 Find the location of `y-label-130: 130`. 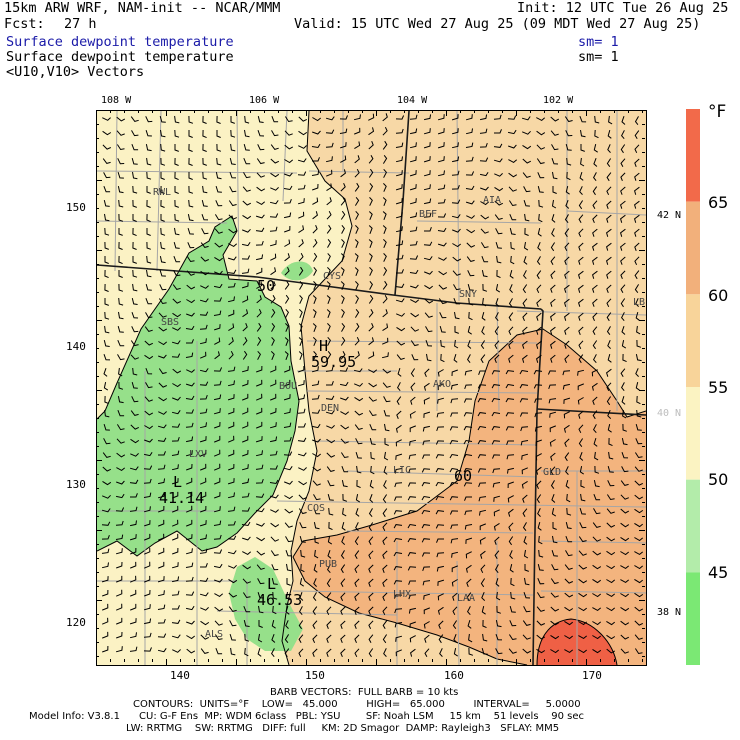

y-label-130: 130 is located at coordinates (76, 484).